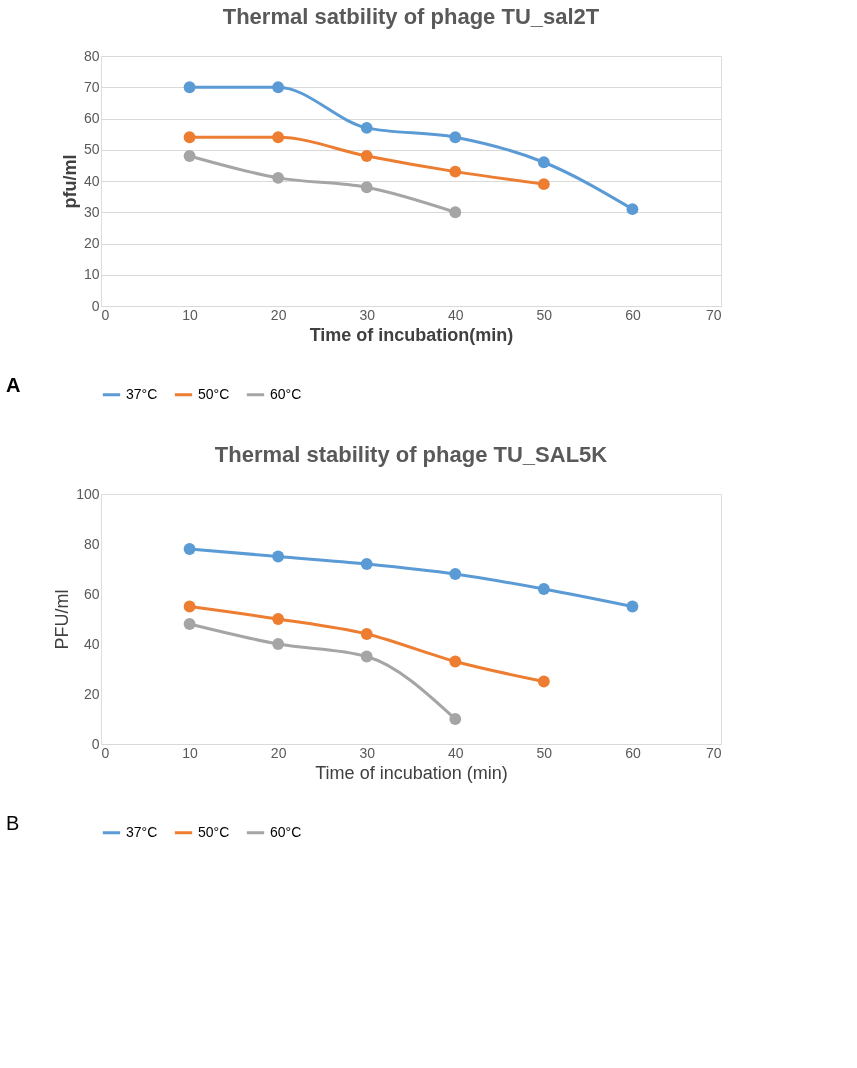 The image size is (857, 1068). What do you see at coordinates (91, 149) in the screenshot?
I see `y-tick-label: 50` at bounding box center [91, 149].